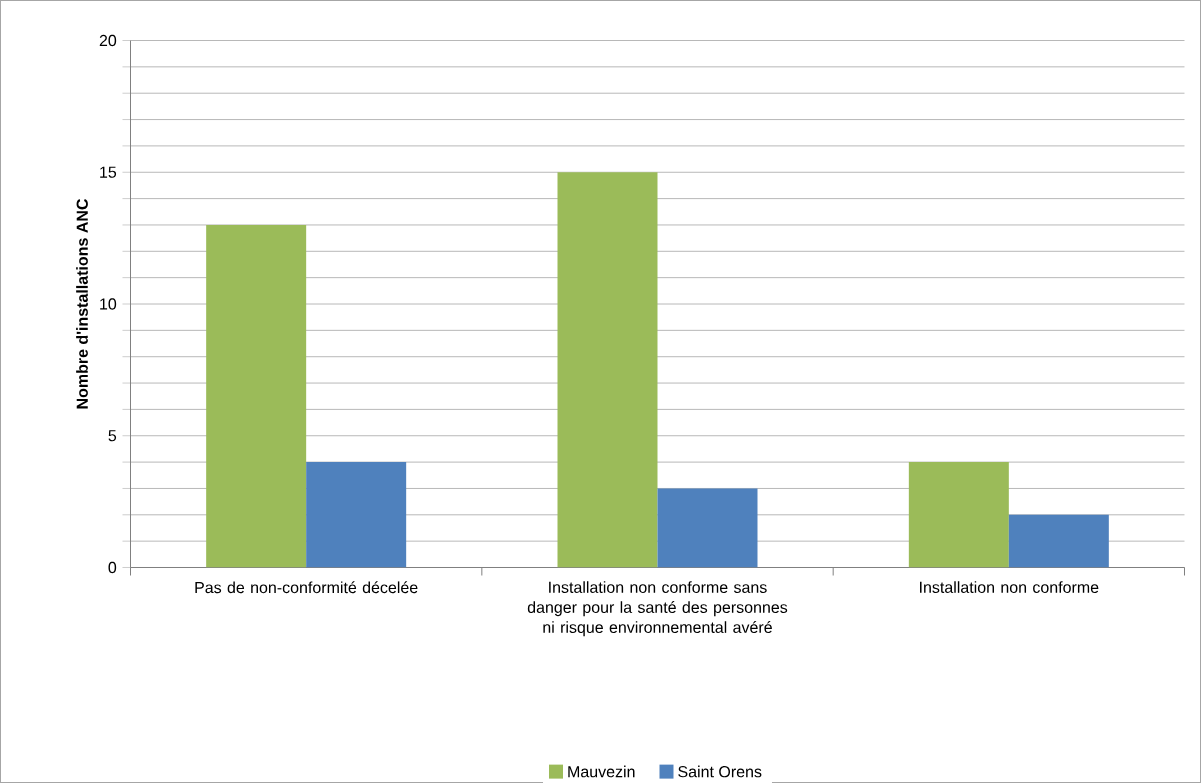  I want to click on x-tick-label: Pas de non-conformité décelée, so click(306, 587).